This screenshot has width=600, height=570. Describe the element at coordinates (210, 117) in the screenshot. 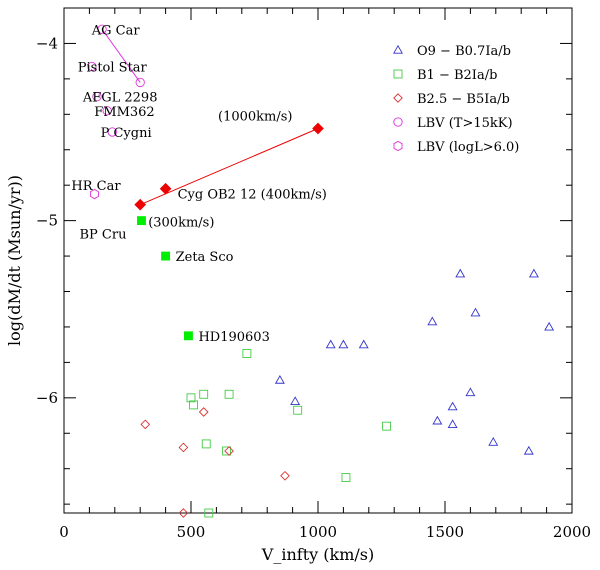

I see `connector-lines` at that location.